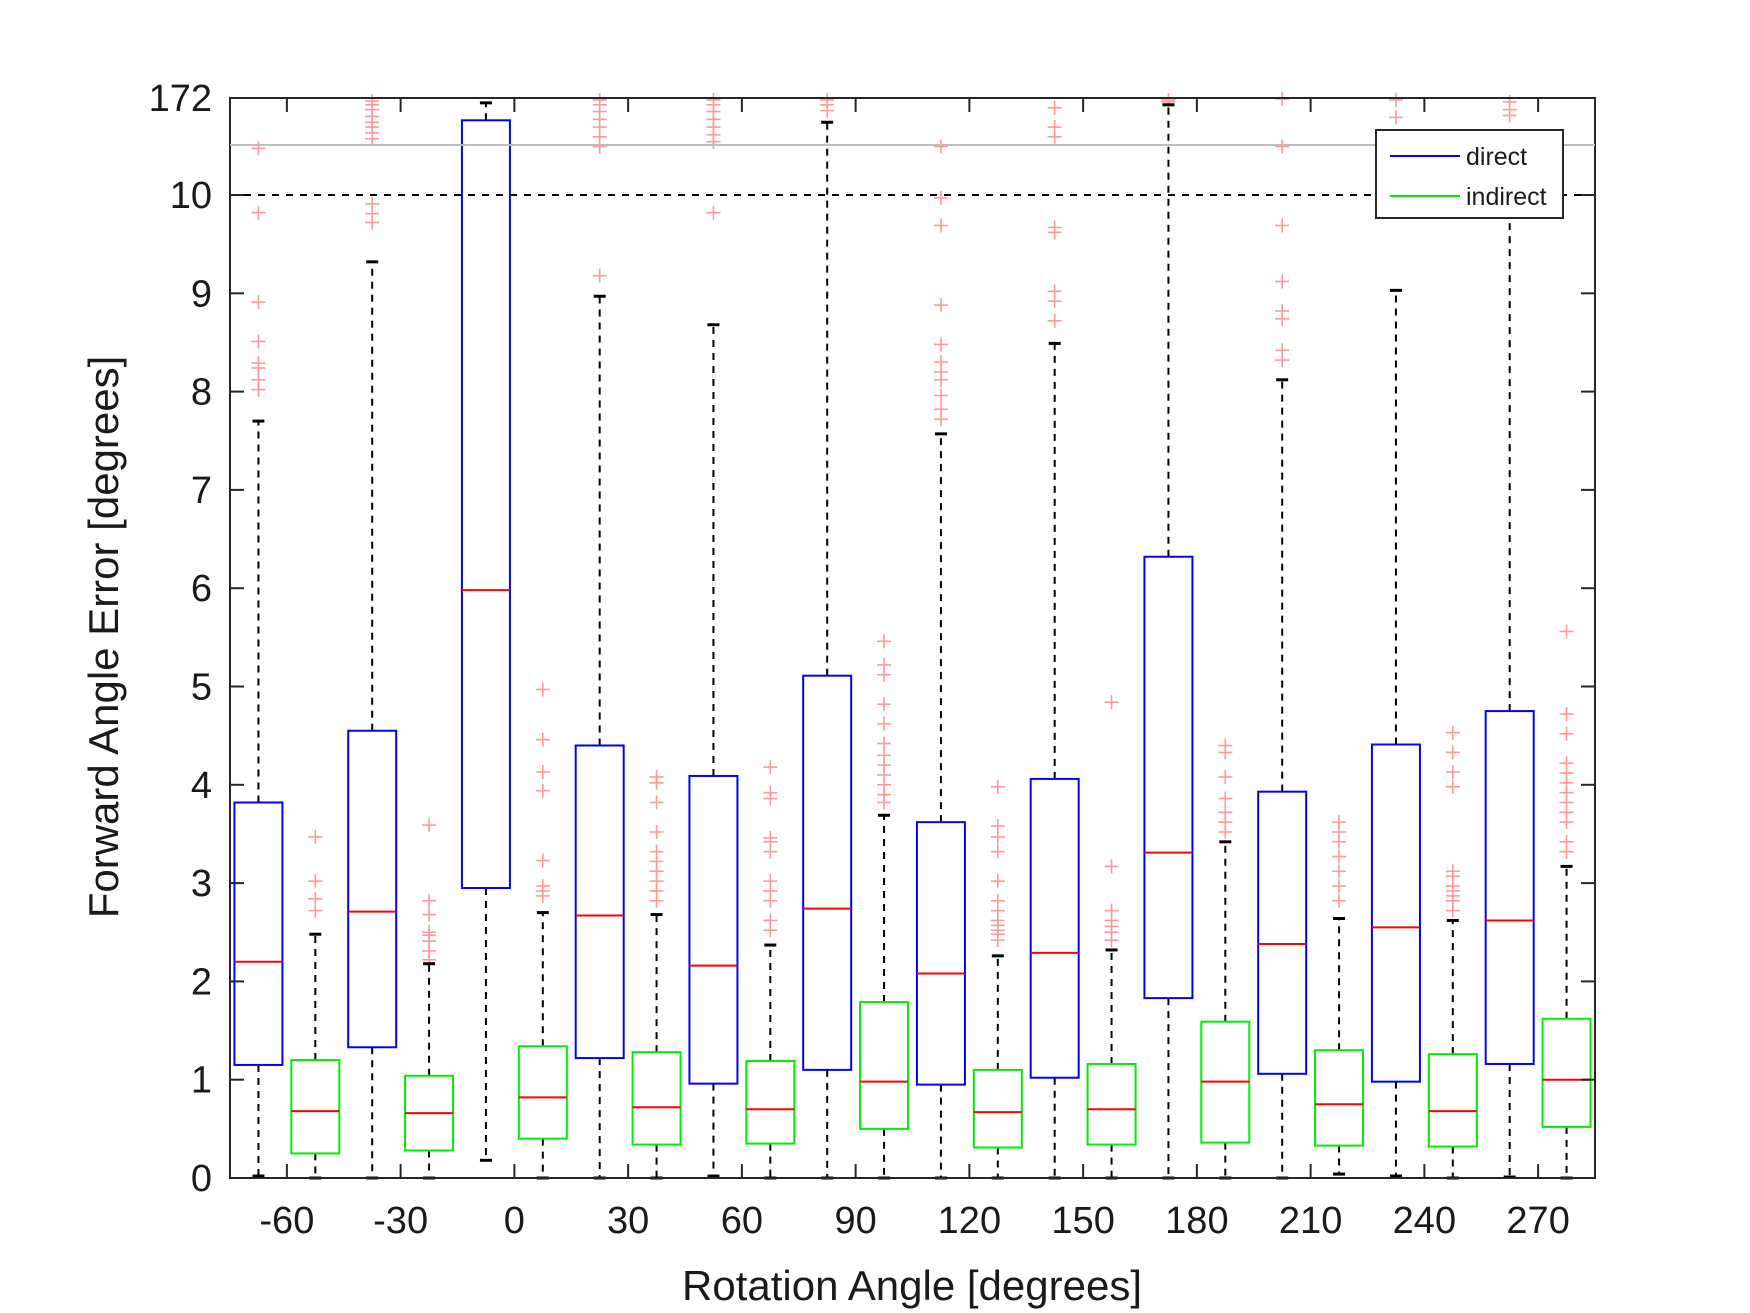 The width and height of the screenshot is (1750, 1313). I want to click on y-tick-label: 10, so click(191, 196).